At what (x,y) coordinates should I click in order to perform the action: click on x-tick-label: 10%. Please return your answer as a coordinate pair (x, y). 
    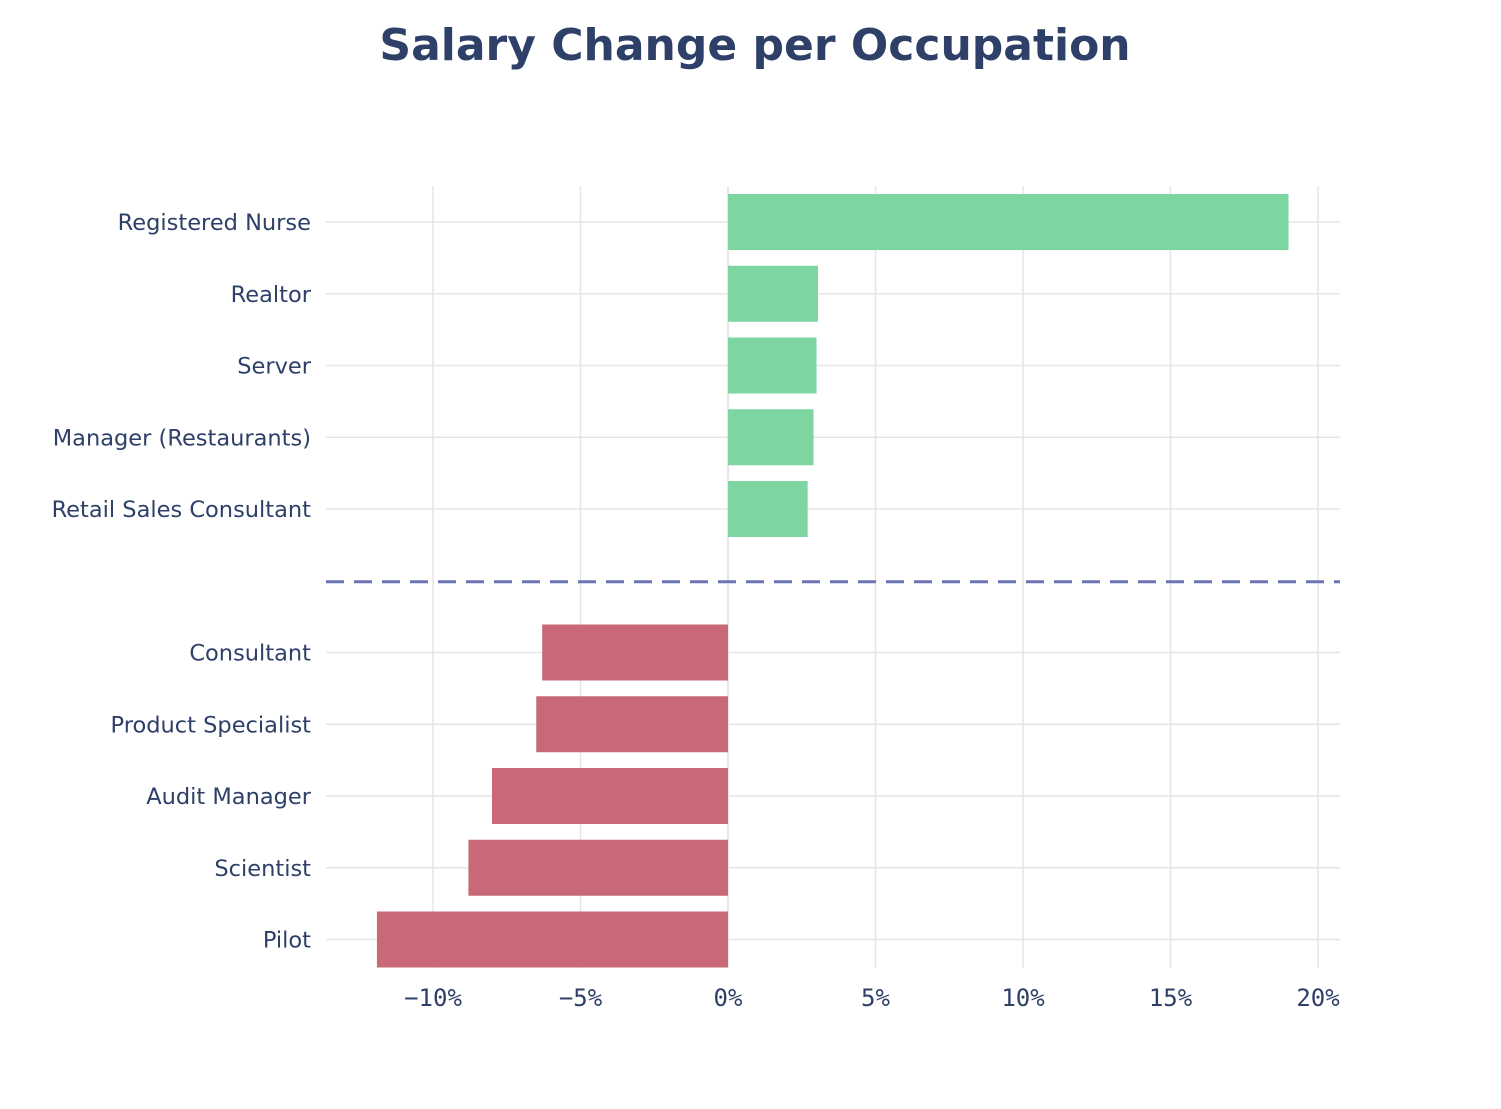
    Looking at the image, I should click on (1023, 998).